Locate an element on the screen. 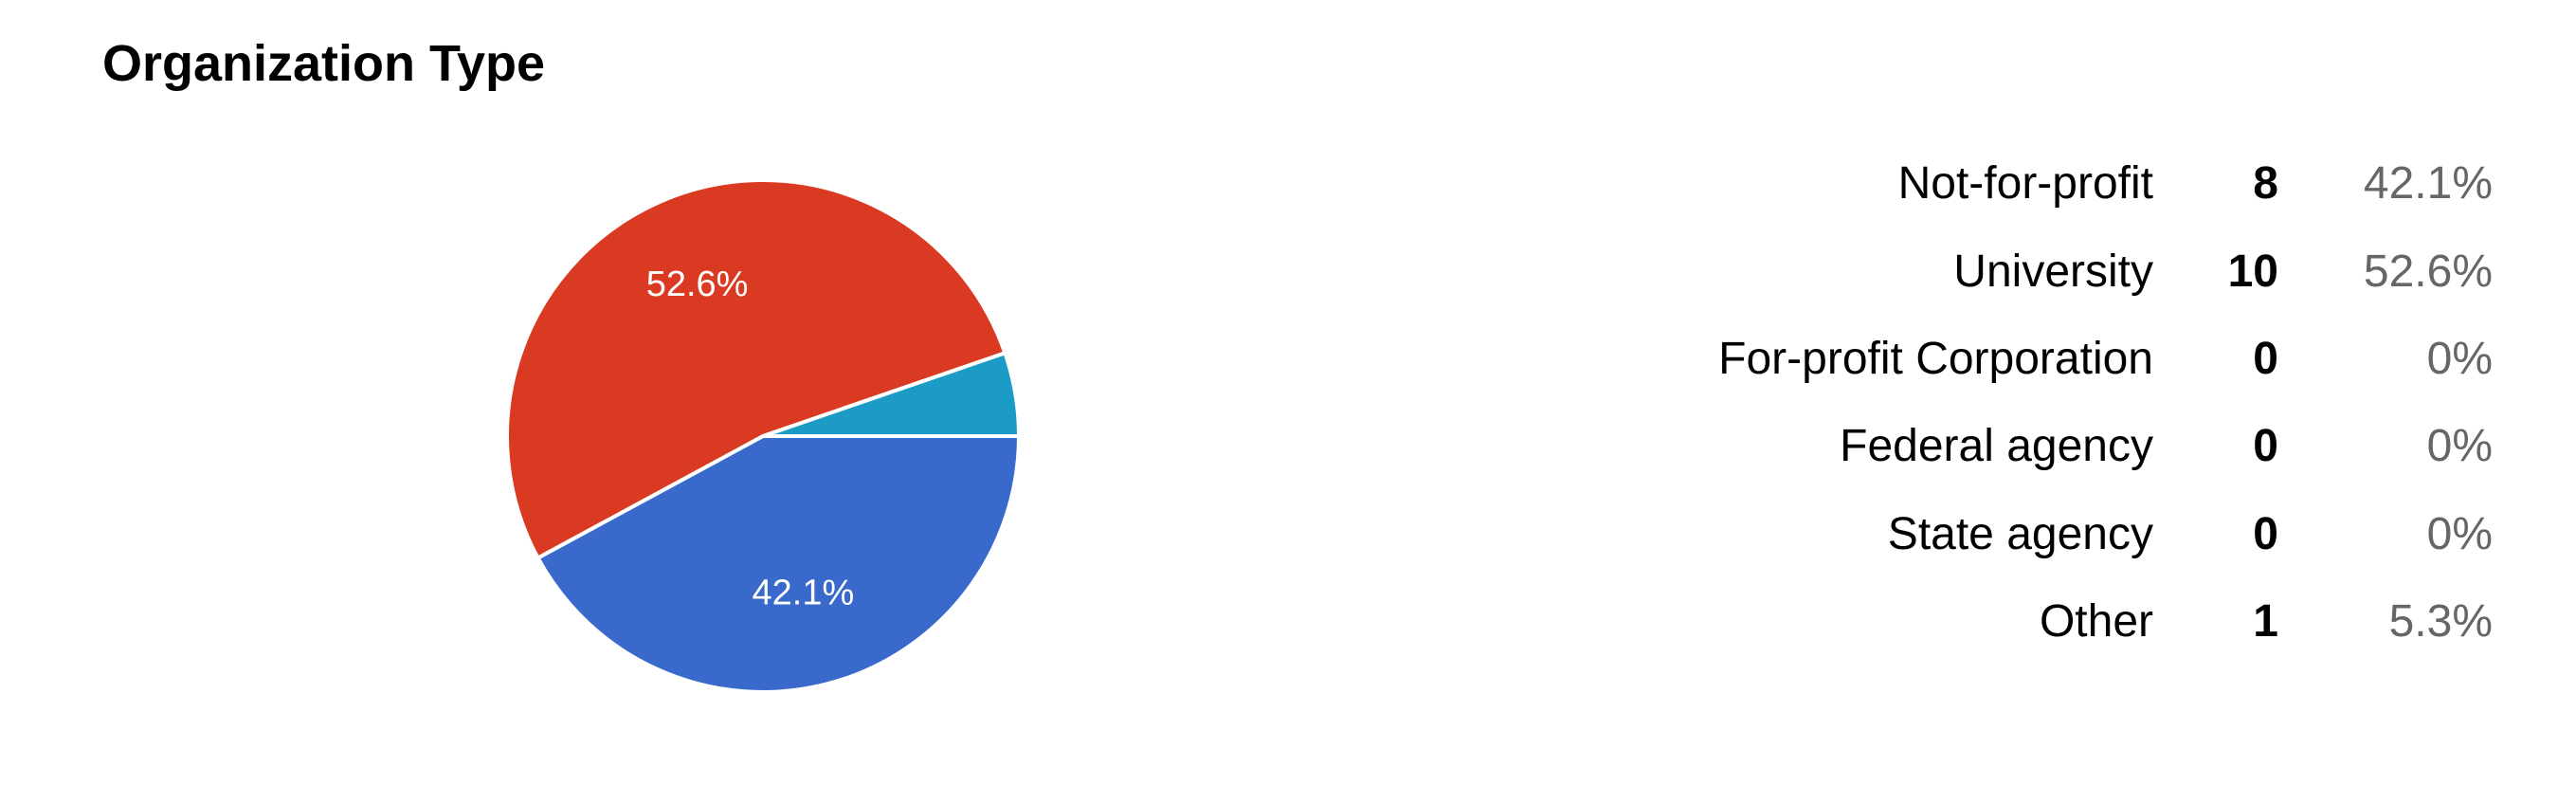 Image resolution: width=2576 pixels, height=785 pixels. legend-label: Not-for-profit is located at coordinates (2025, 184).